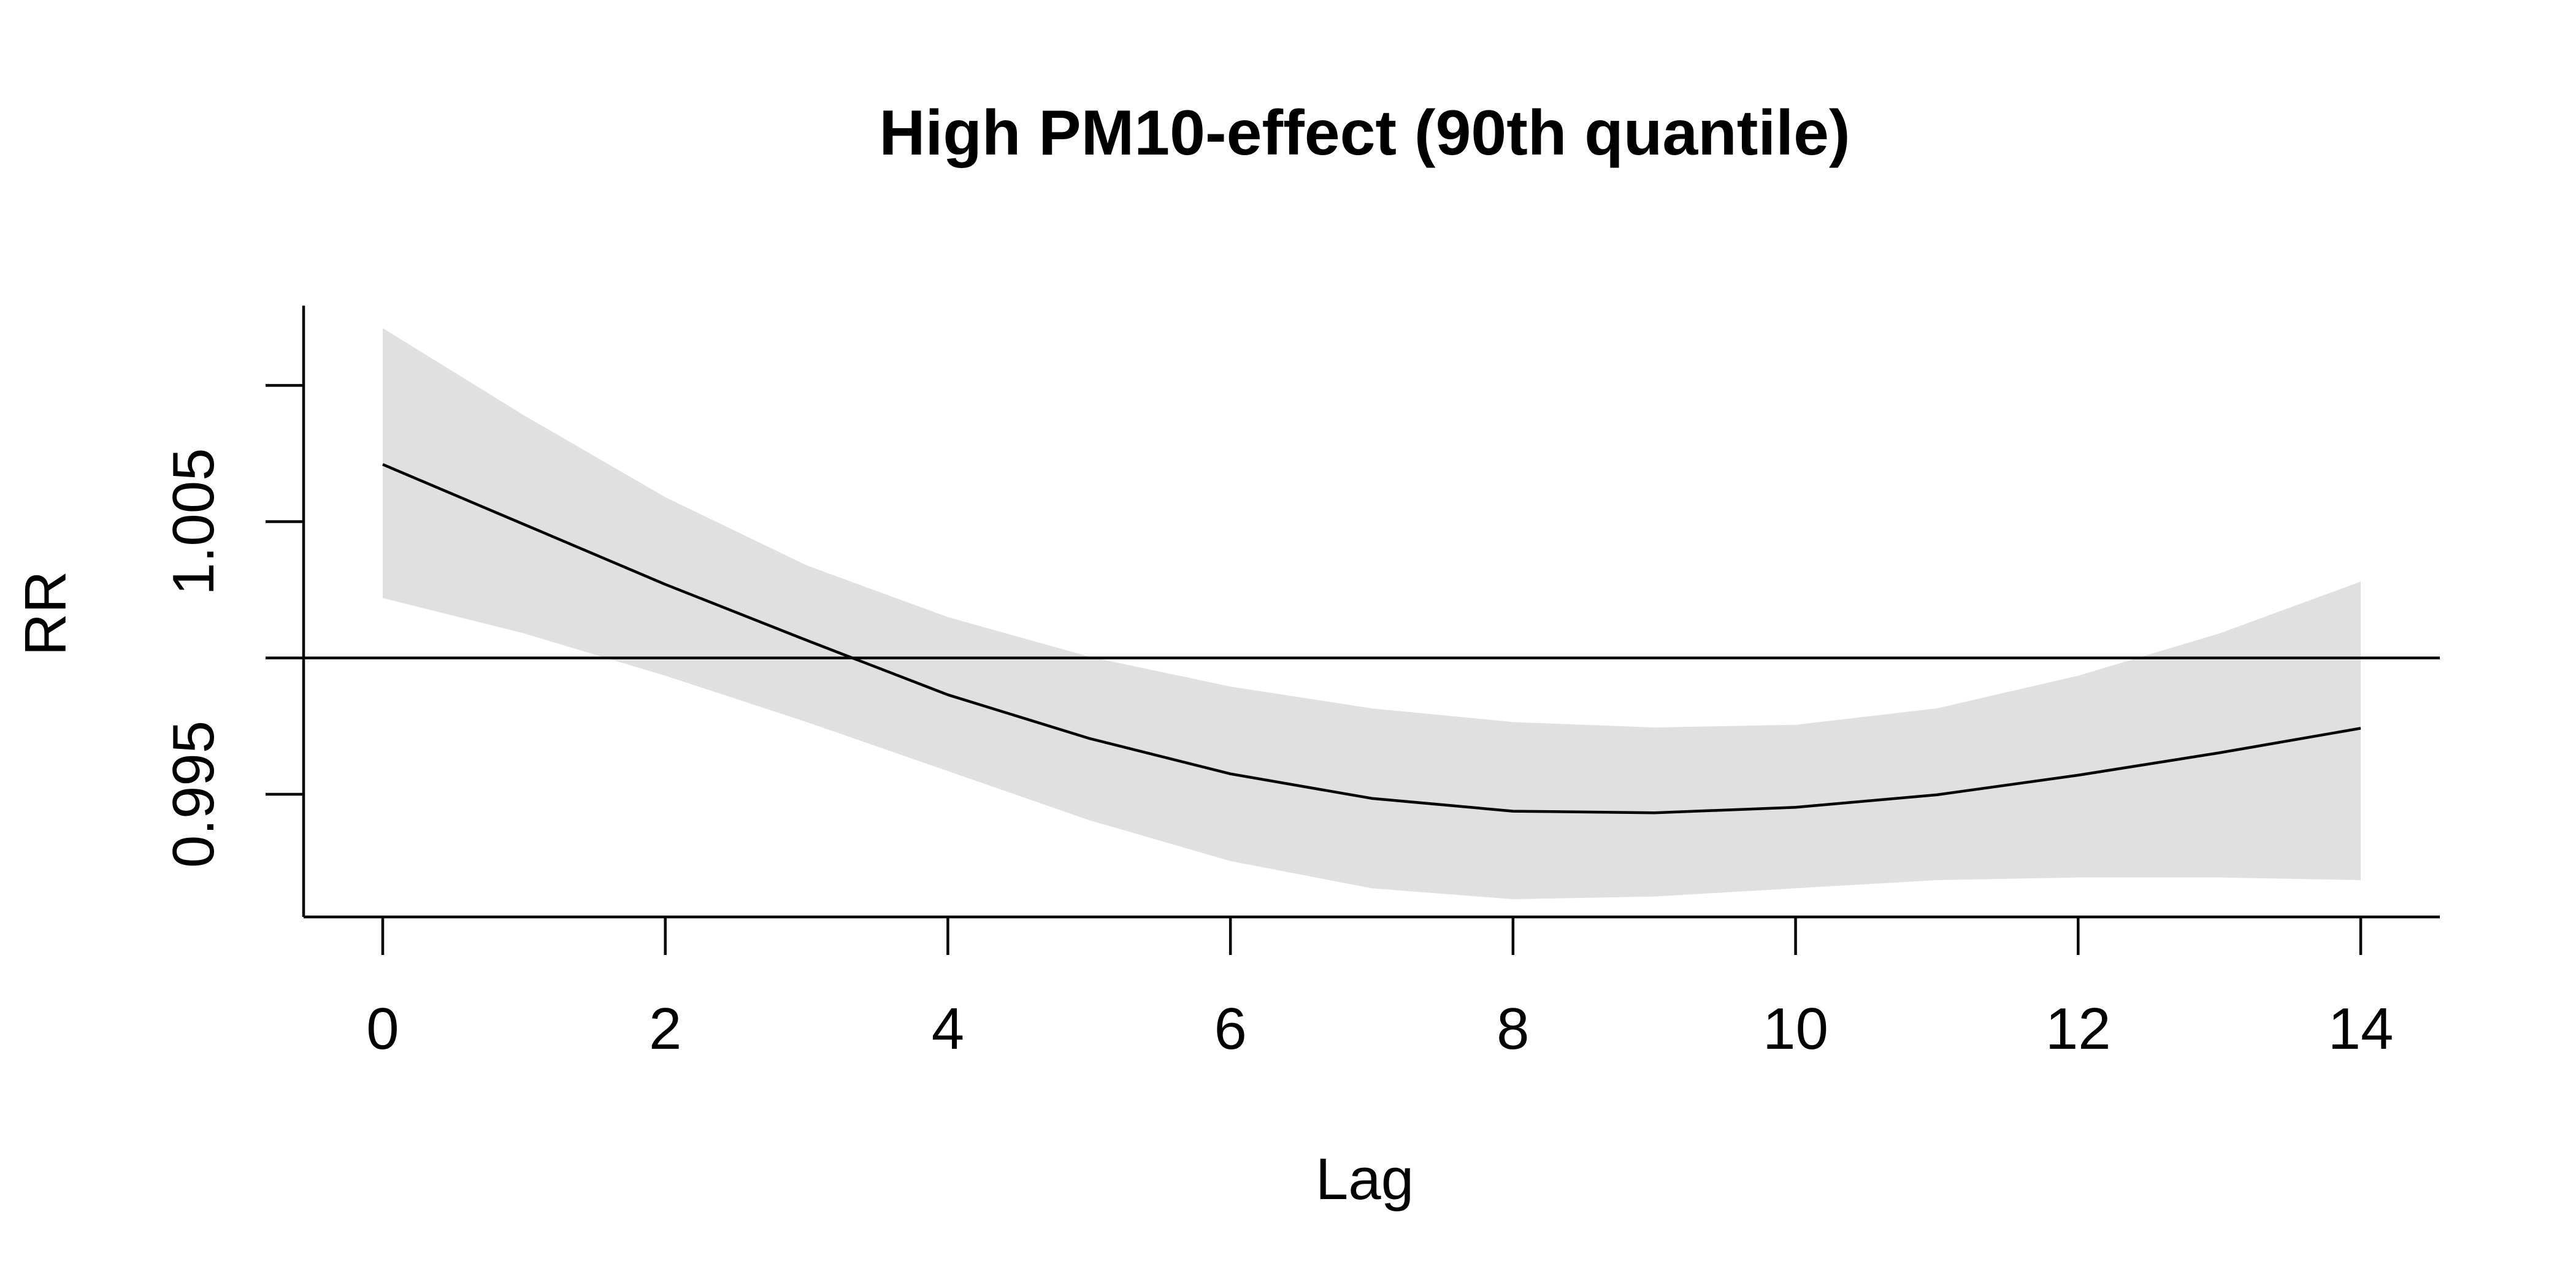 This screenshot has width=2576, height=1288. Describe the element at coordinates (46, 613) in the screenshot. I see `y-axis-label: RR` at that location.